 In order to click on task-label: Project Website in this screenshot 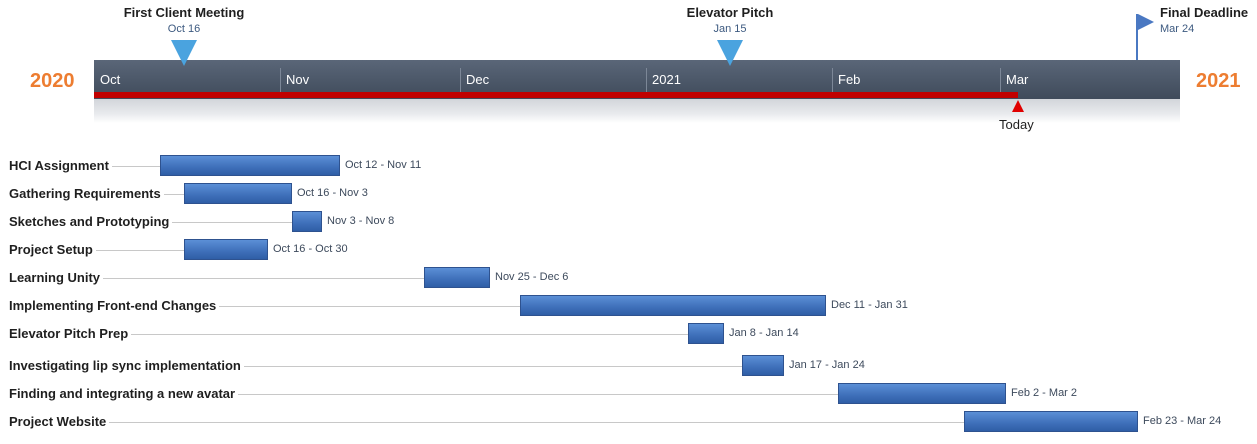, I will do `click(59, 421)`.